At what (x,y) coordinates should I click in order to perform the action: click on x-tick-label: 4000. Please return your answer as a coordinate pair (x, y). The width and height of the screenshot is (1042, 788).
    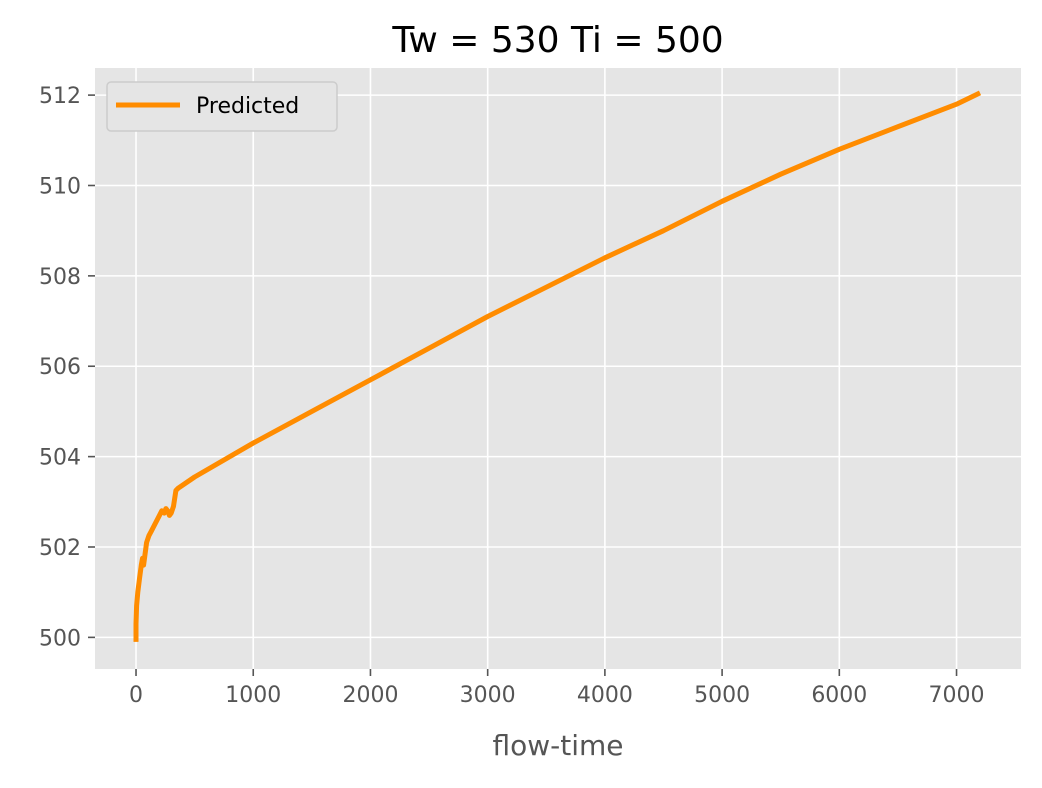
    Looking at the image, I should click on (605, 695).